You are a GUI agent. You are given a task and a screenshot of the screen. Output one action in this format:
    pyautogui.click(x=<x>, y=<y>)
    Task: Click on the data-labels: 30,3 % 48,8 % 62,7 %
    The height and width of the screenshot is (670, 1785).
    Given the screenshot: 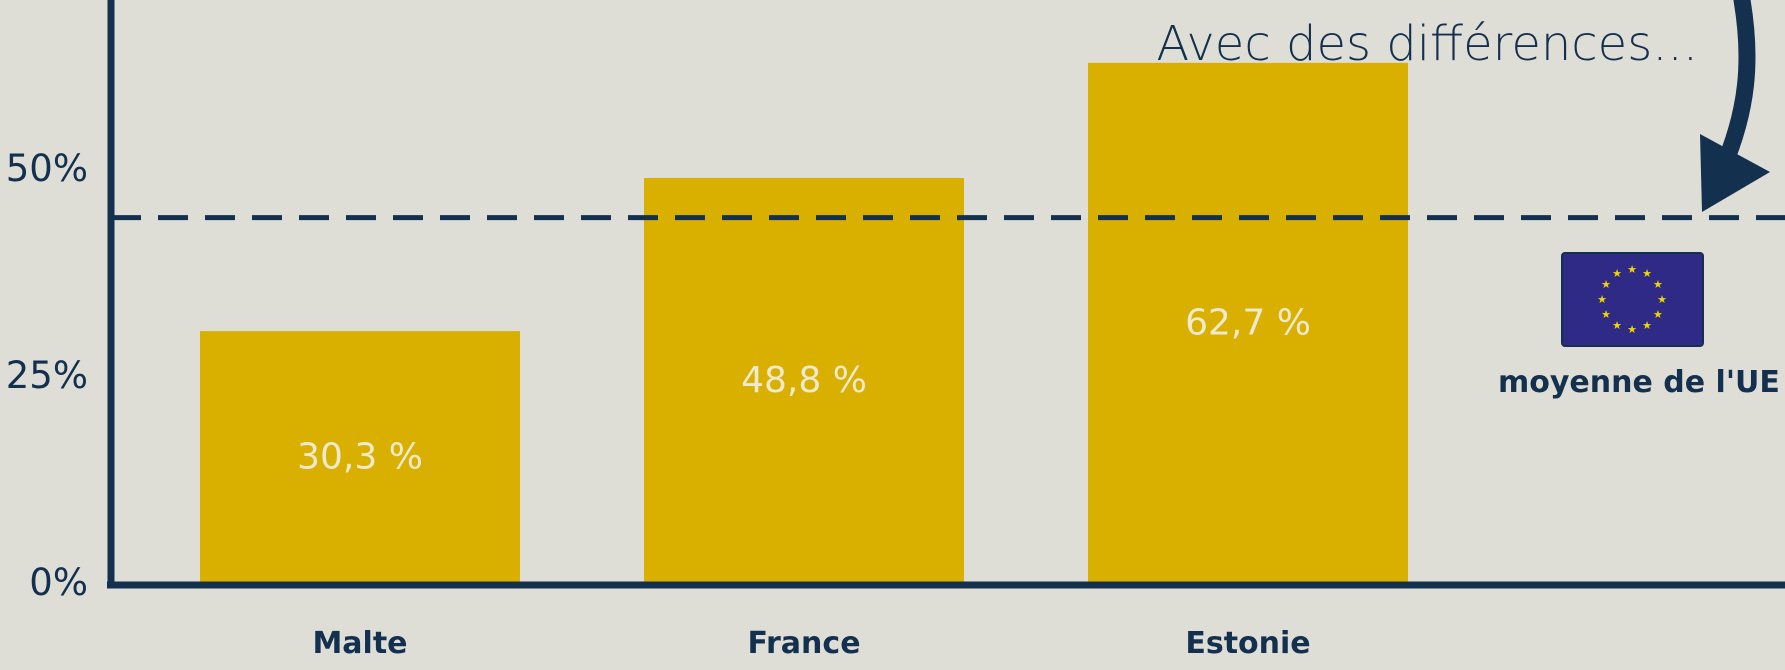 What is the action you would take?
    pyautogui.click(x=804, y=389)
    